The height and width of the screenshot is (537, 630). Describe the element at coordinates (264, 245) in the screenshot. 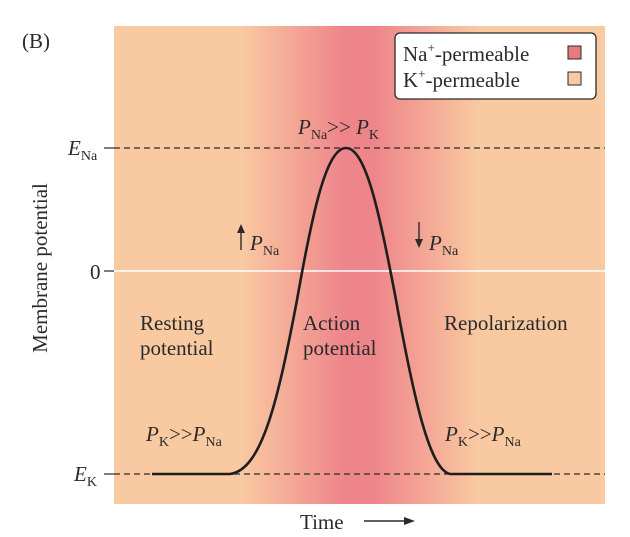

I see `rise-pna-label: PNa` at that location.